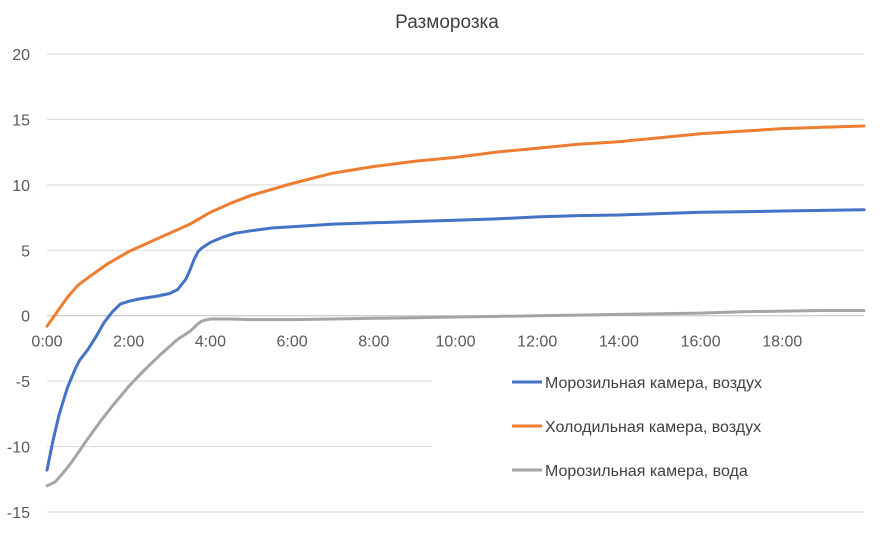 The height and width of the screenshot is (560, 894). Describe the element at coordinates (25, 251) in the screenshot. I see `y-tick-label: 5` at that location.